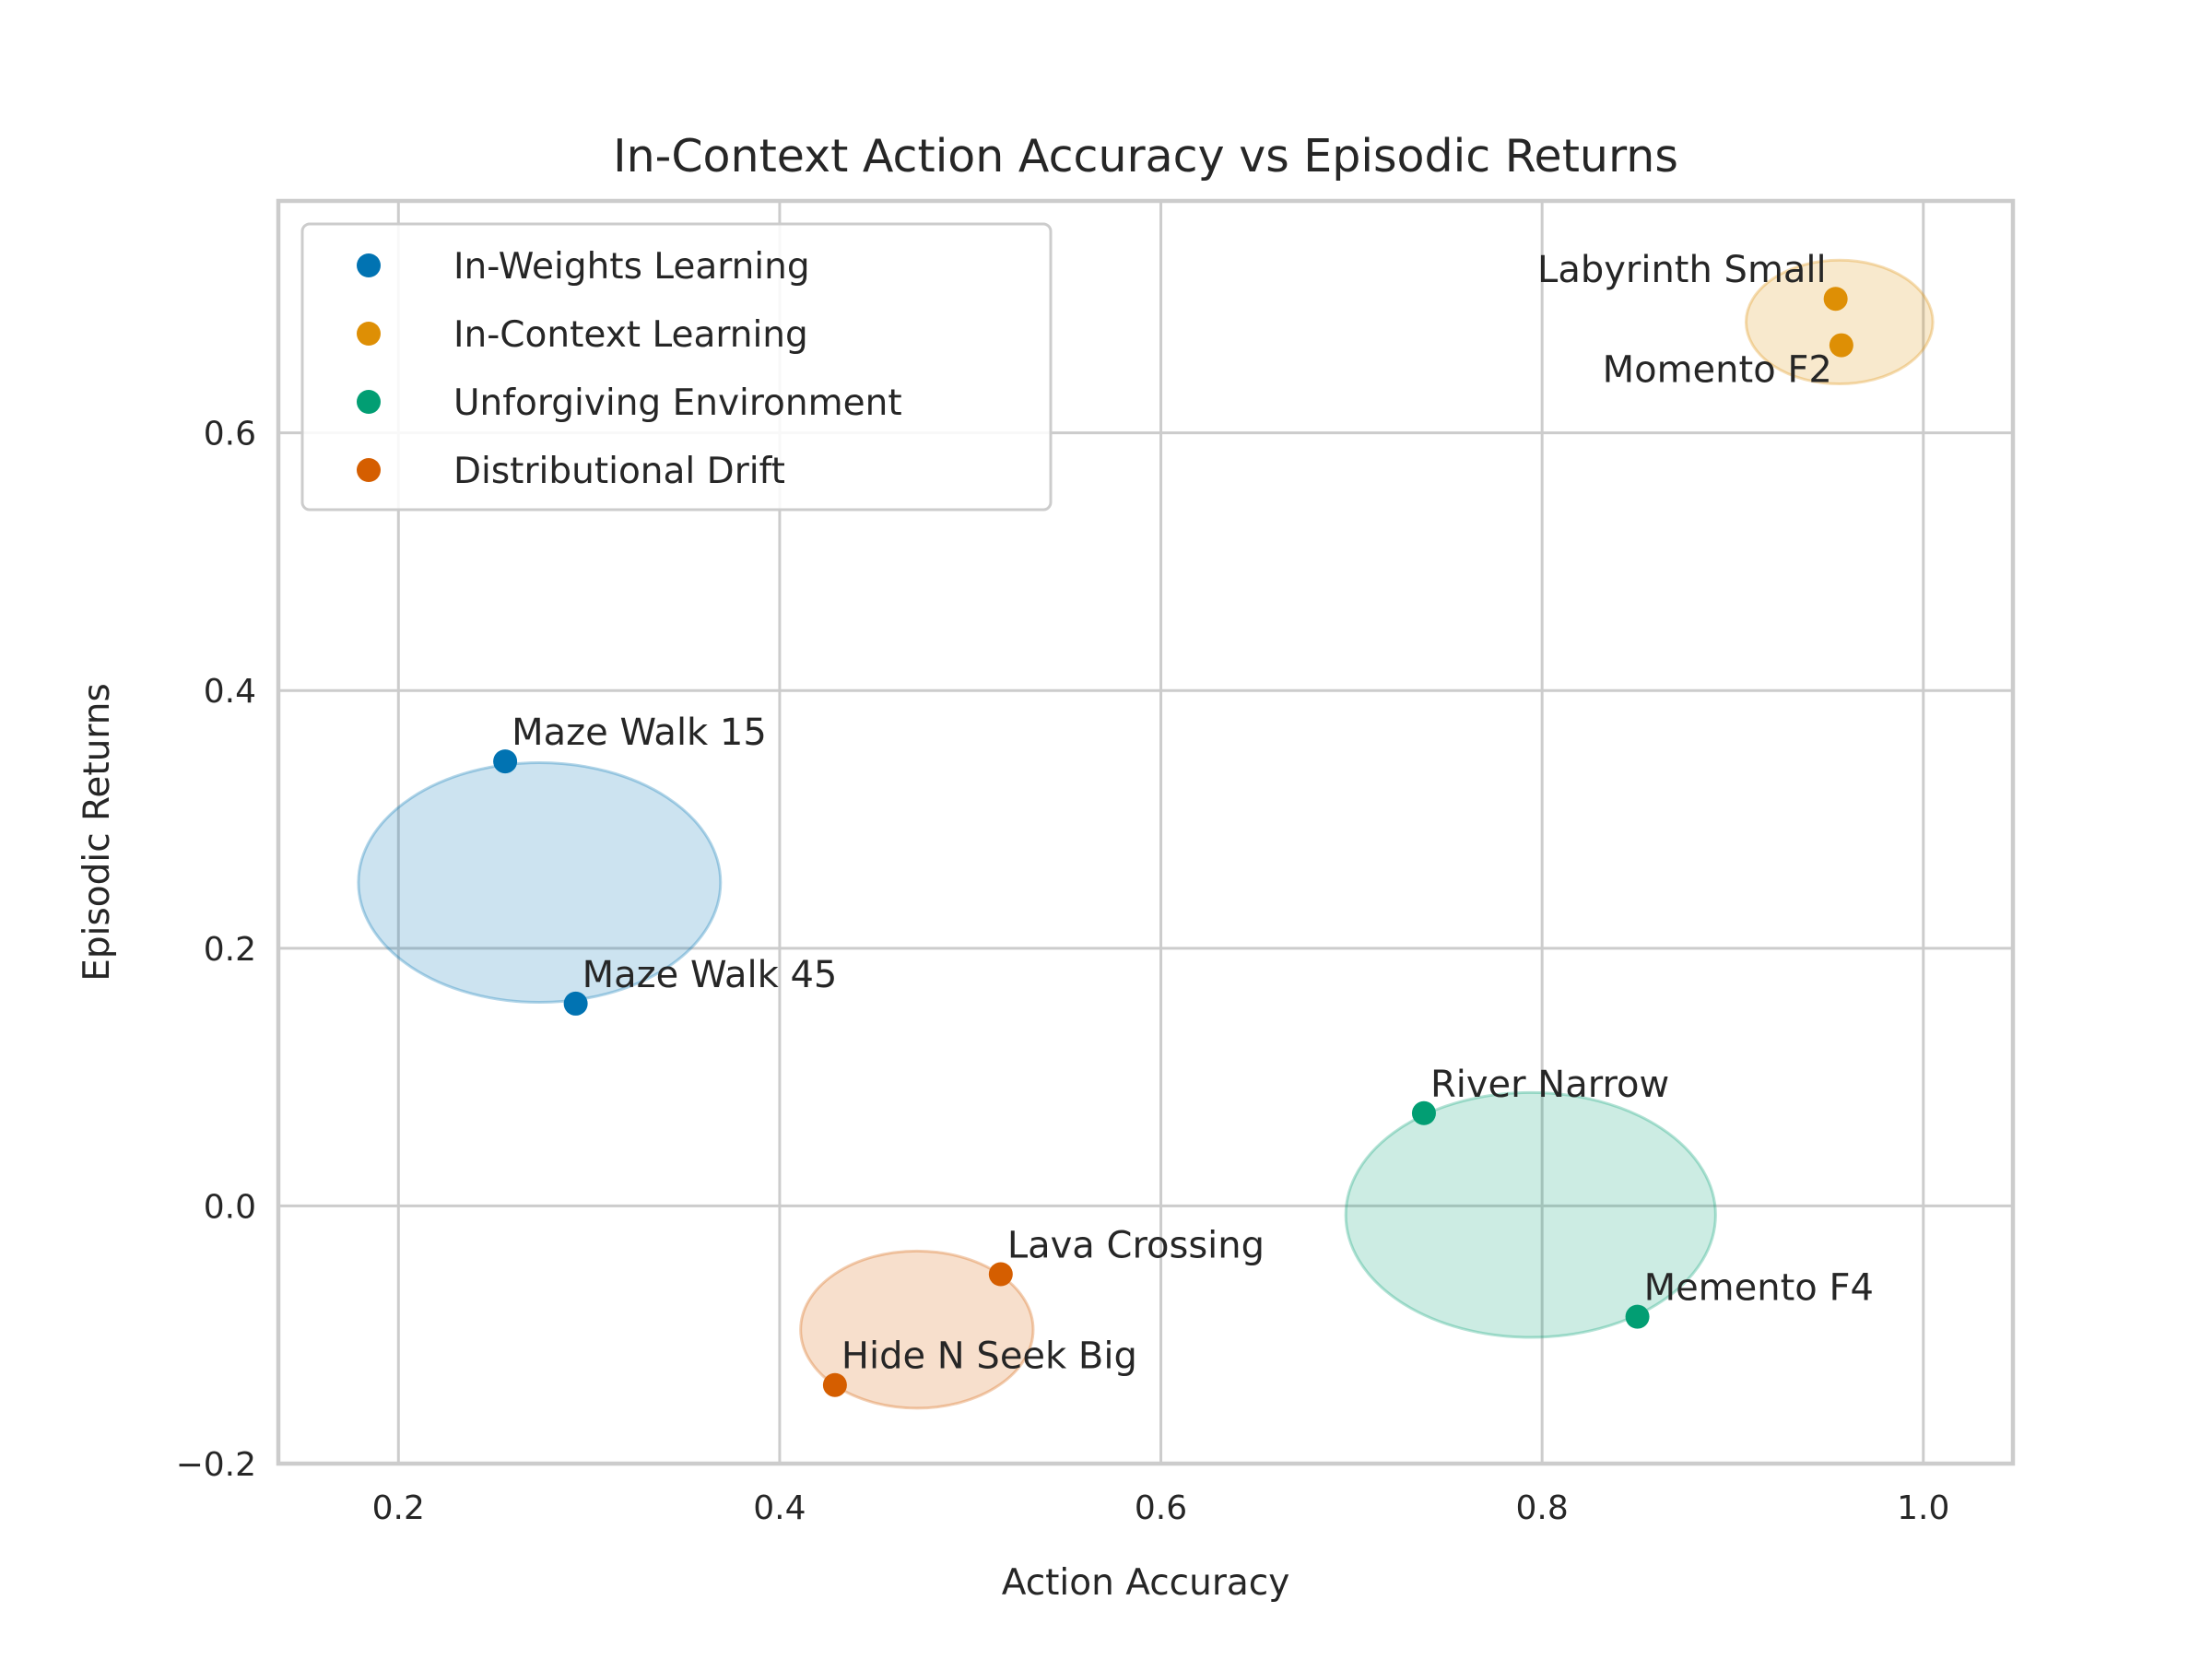 The width and height of the screenshot is (2212, 1659). I want to click on y-axis-label: Episodic Returns, so click(97, 832).